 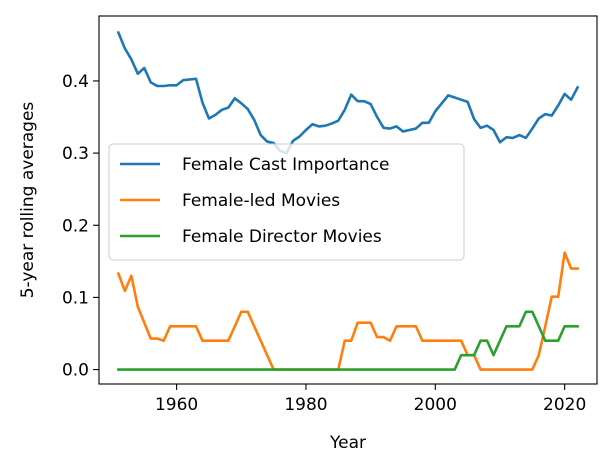 I want to click on x-tick-label: 1980, so click(x=305, y=405).